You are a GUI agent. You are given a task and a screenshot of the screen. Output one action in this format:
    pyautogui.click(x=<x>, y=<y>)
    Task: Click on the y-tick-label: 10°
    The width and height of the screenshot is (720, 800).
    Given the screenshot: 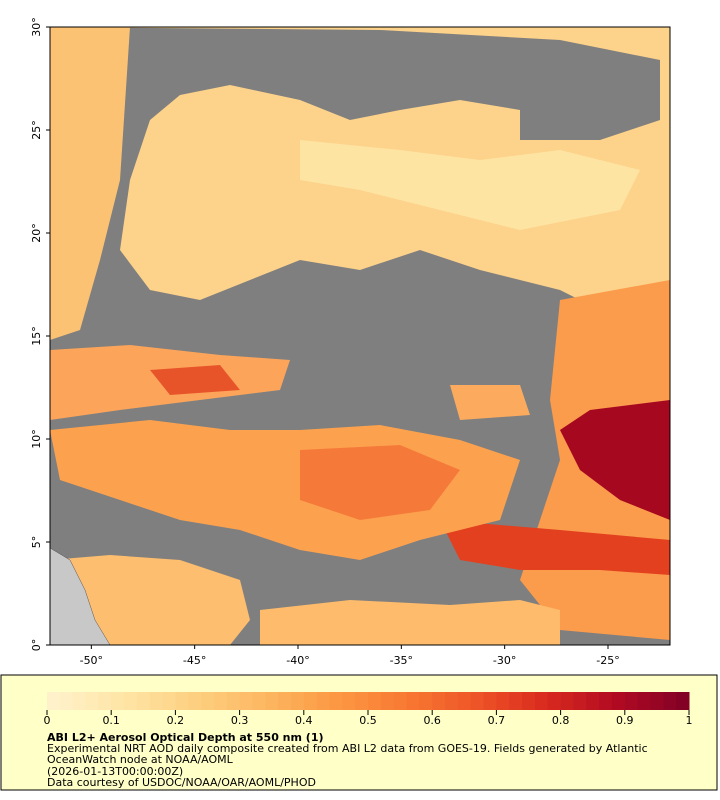 What is the action you would take?
    pyautogui.click(x=36, y=439)
    